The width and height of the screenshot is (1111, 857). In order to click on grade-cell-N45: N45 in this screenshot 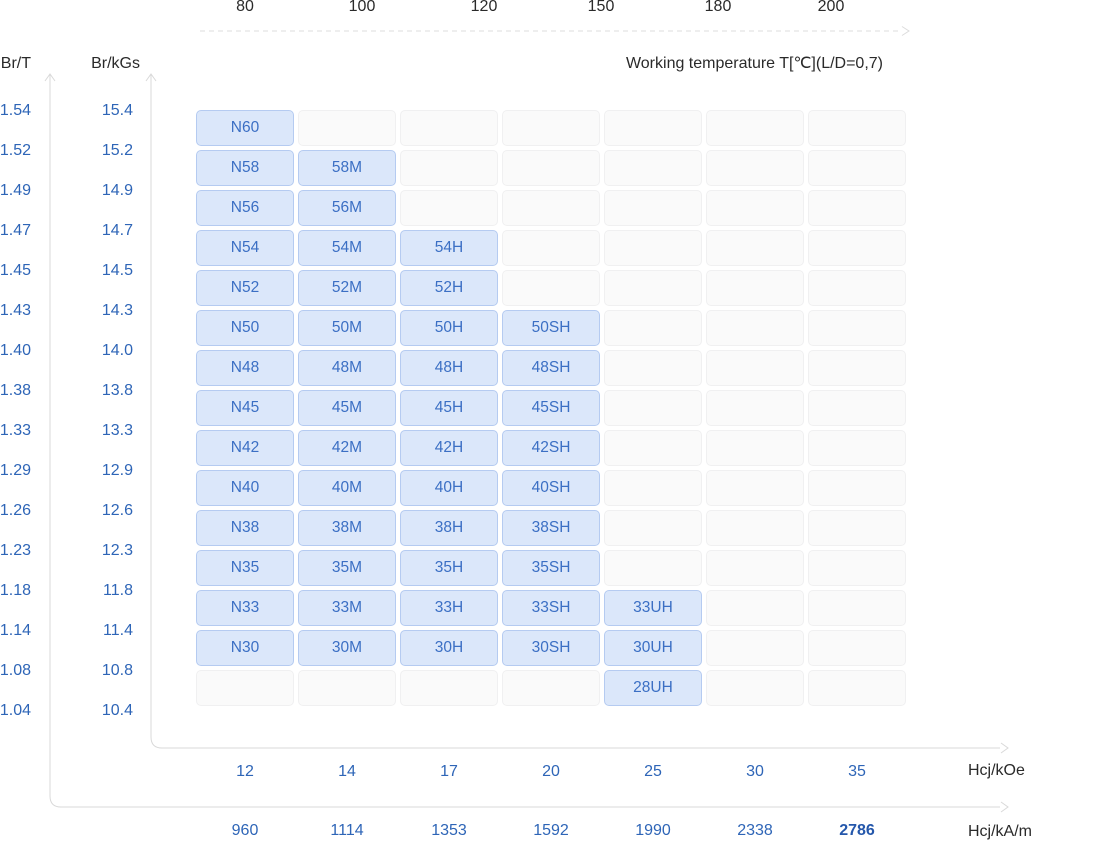, I will do `click(245, 408)`.